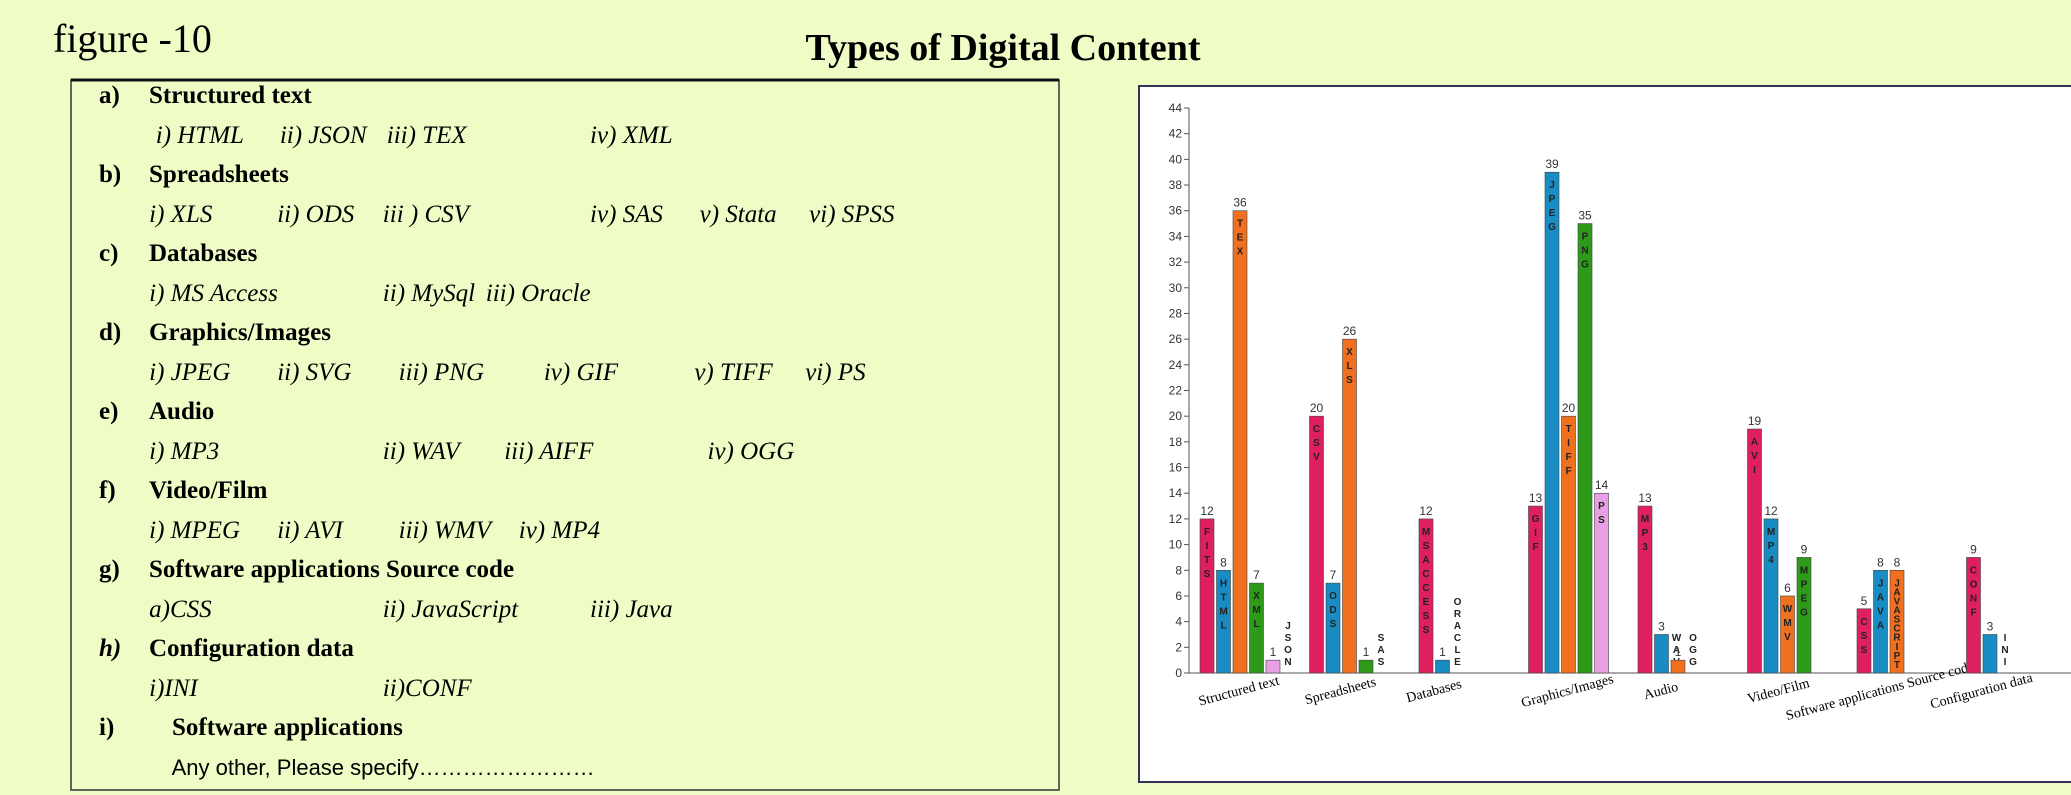  Describe the element at coordinates (1178, 673) in the screenshot. I see `y-tick-label: 0` at that location.